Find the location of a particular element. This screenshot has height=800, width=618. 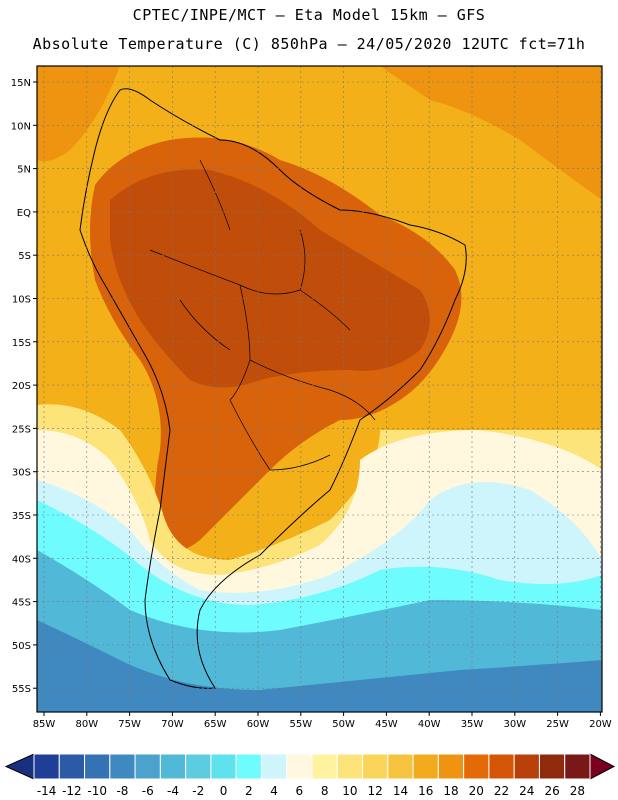

latitude-label: 25S is located at coordinates (21, 429).